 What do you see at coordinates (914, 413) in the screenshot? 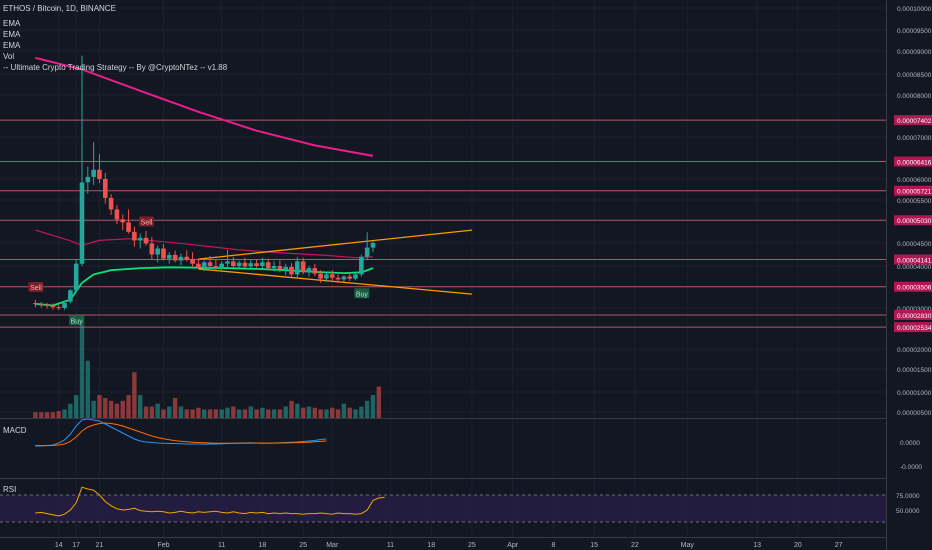
I see `price-tick-label: 0.00000500` at bounding box center [914, 413].